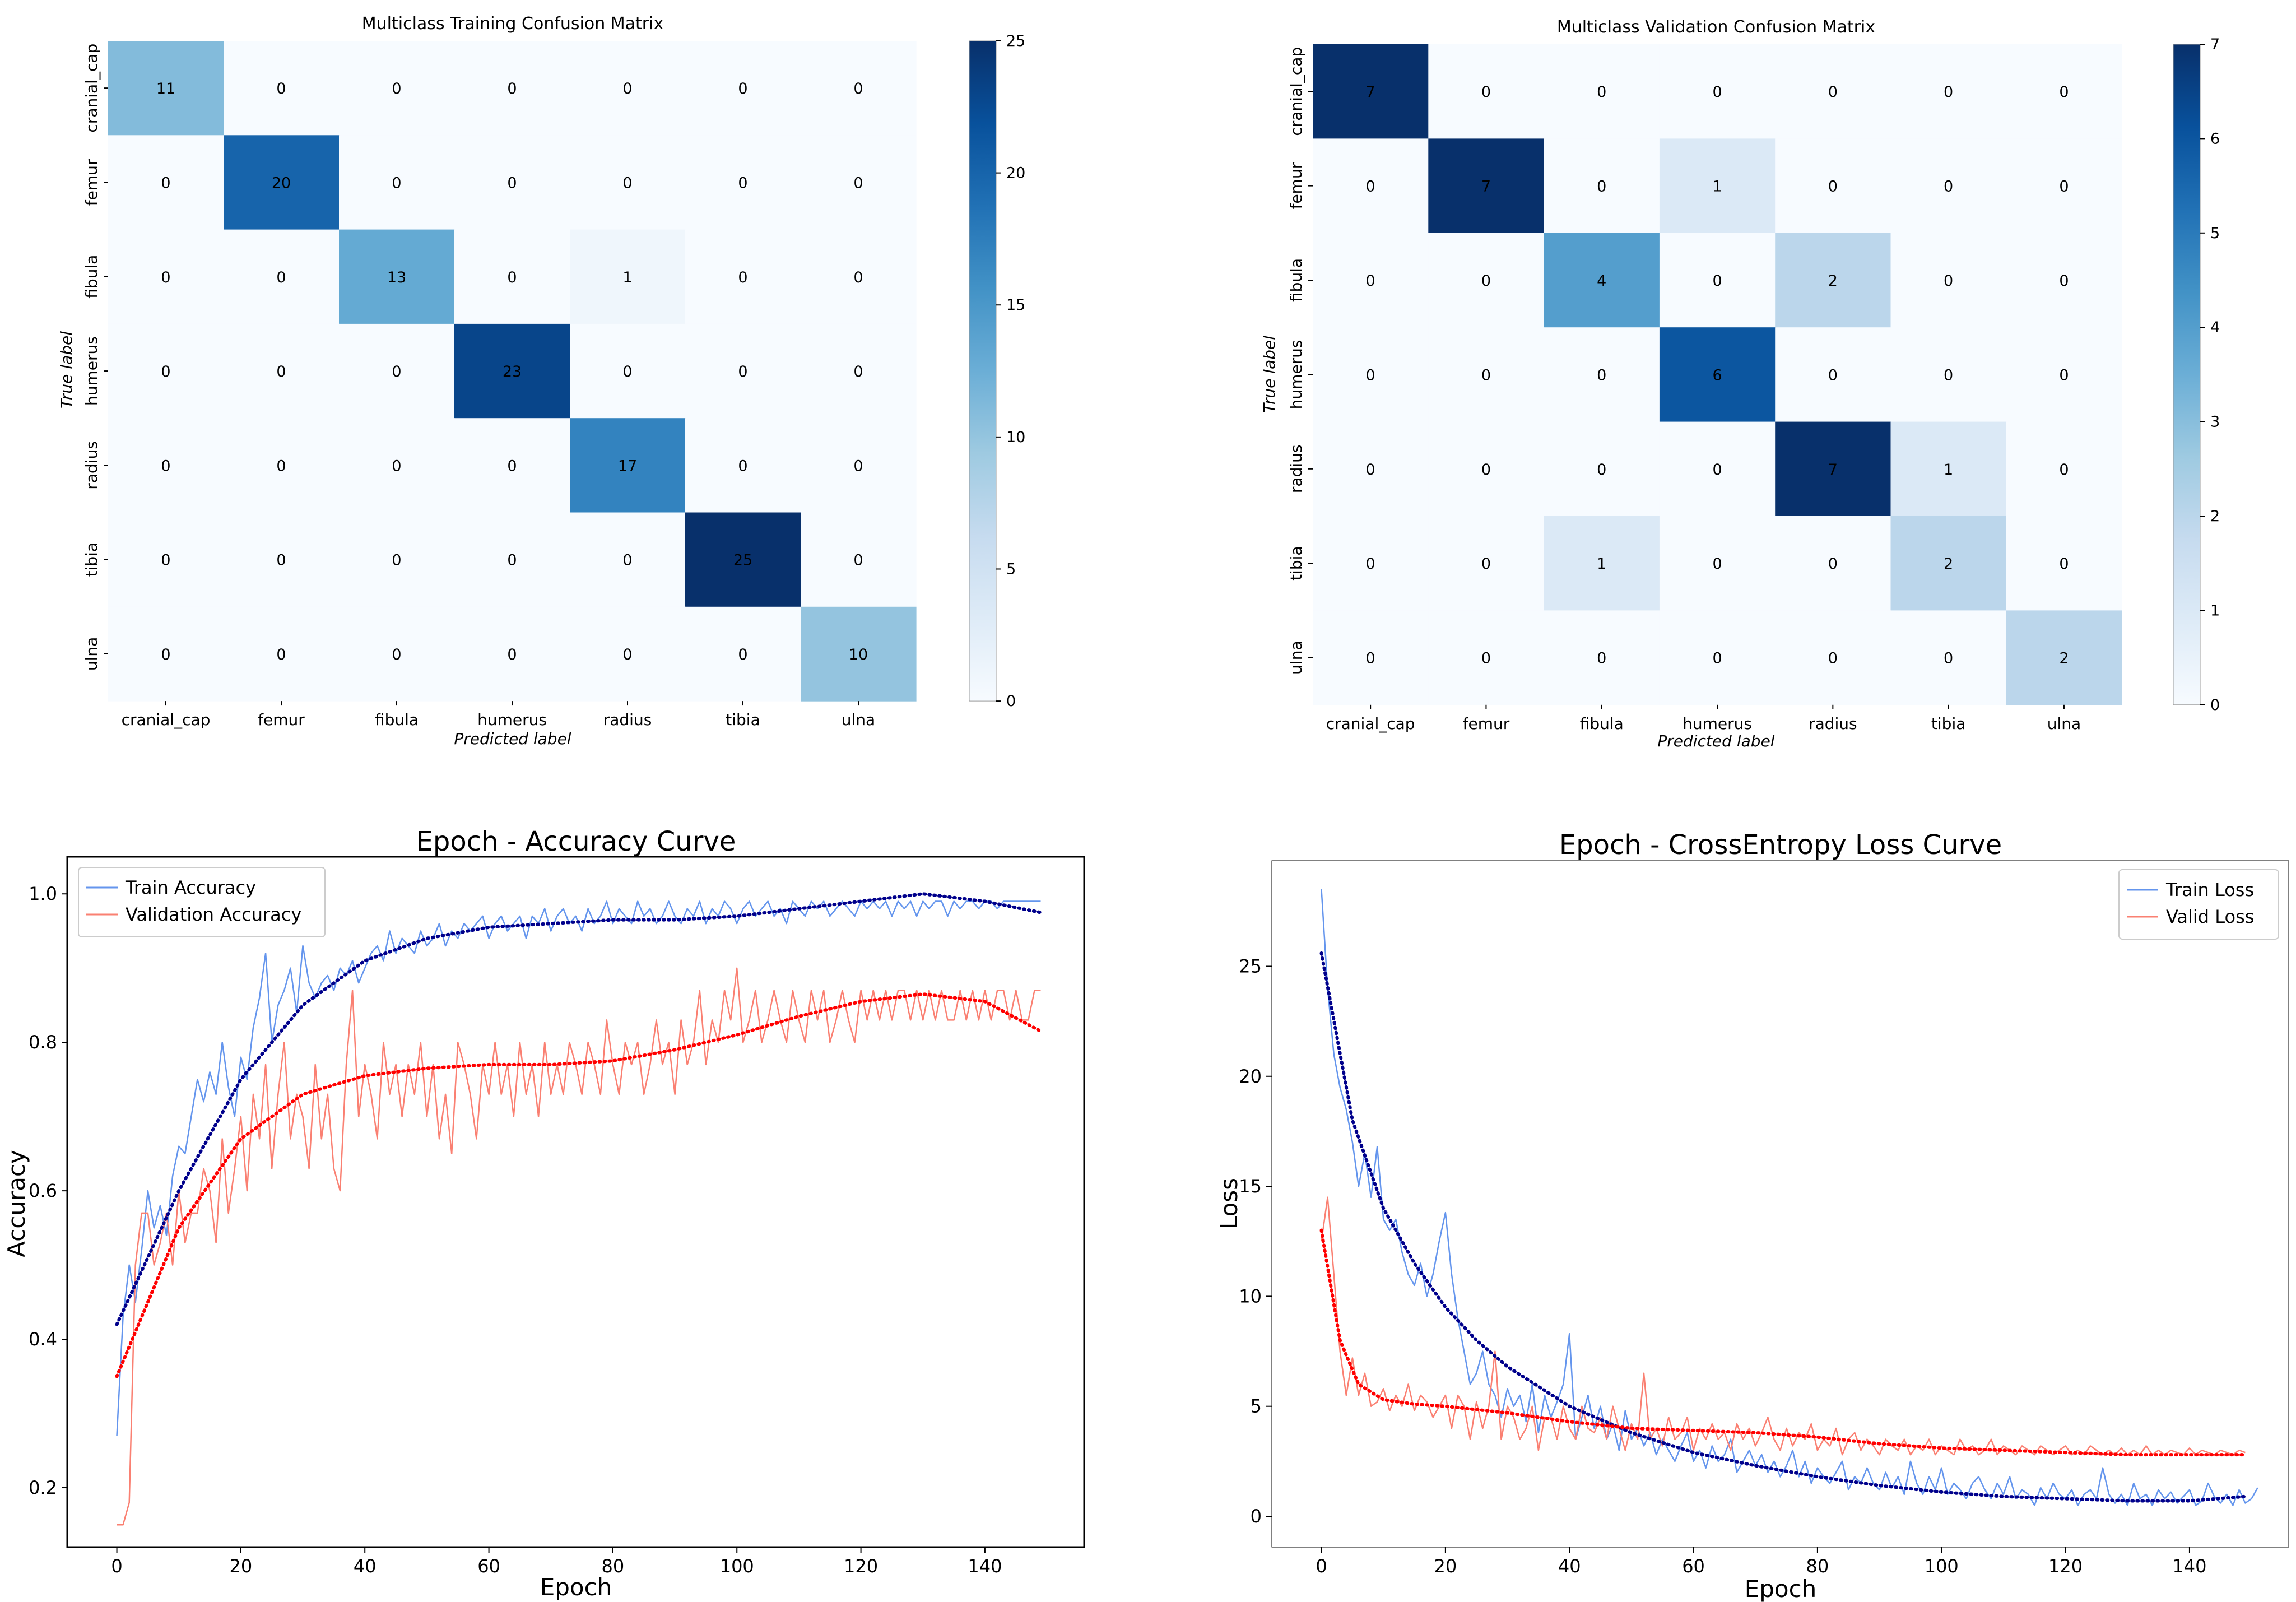 Image resolution: width=2296 pixels, height=1602 pixels. I want to click on colorbar-tick-label: 7, so click(2215, 45).